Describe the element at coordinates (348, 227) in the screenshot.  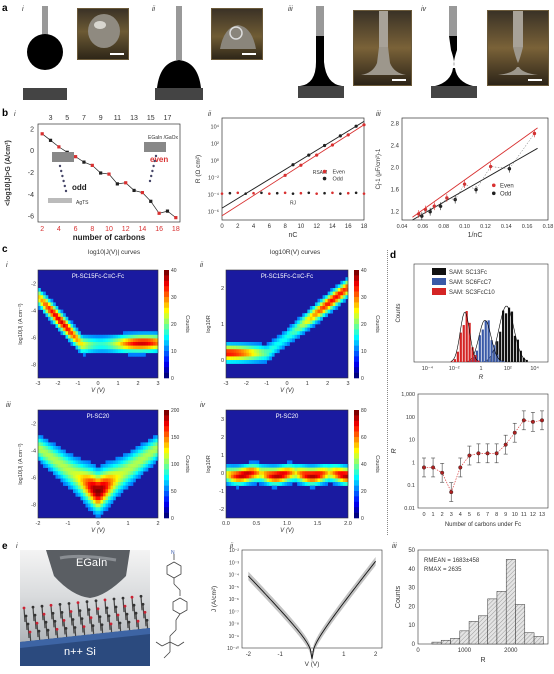
I see `b-ii-x-tick: 16` at that location.